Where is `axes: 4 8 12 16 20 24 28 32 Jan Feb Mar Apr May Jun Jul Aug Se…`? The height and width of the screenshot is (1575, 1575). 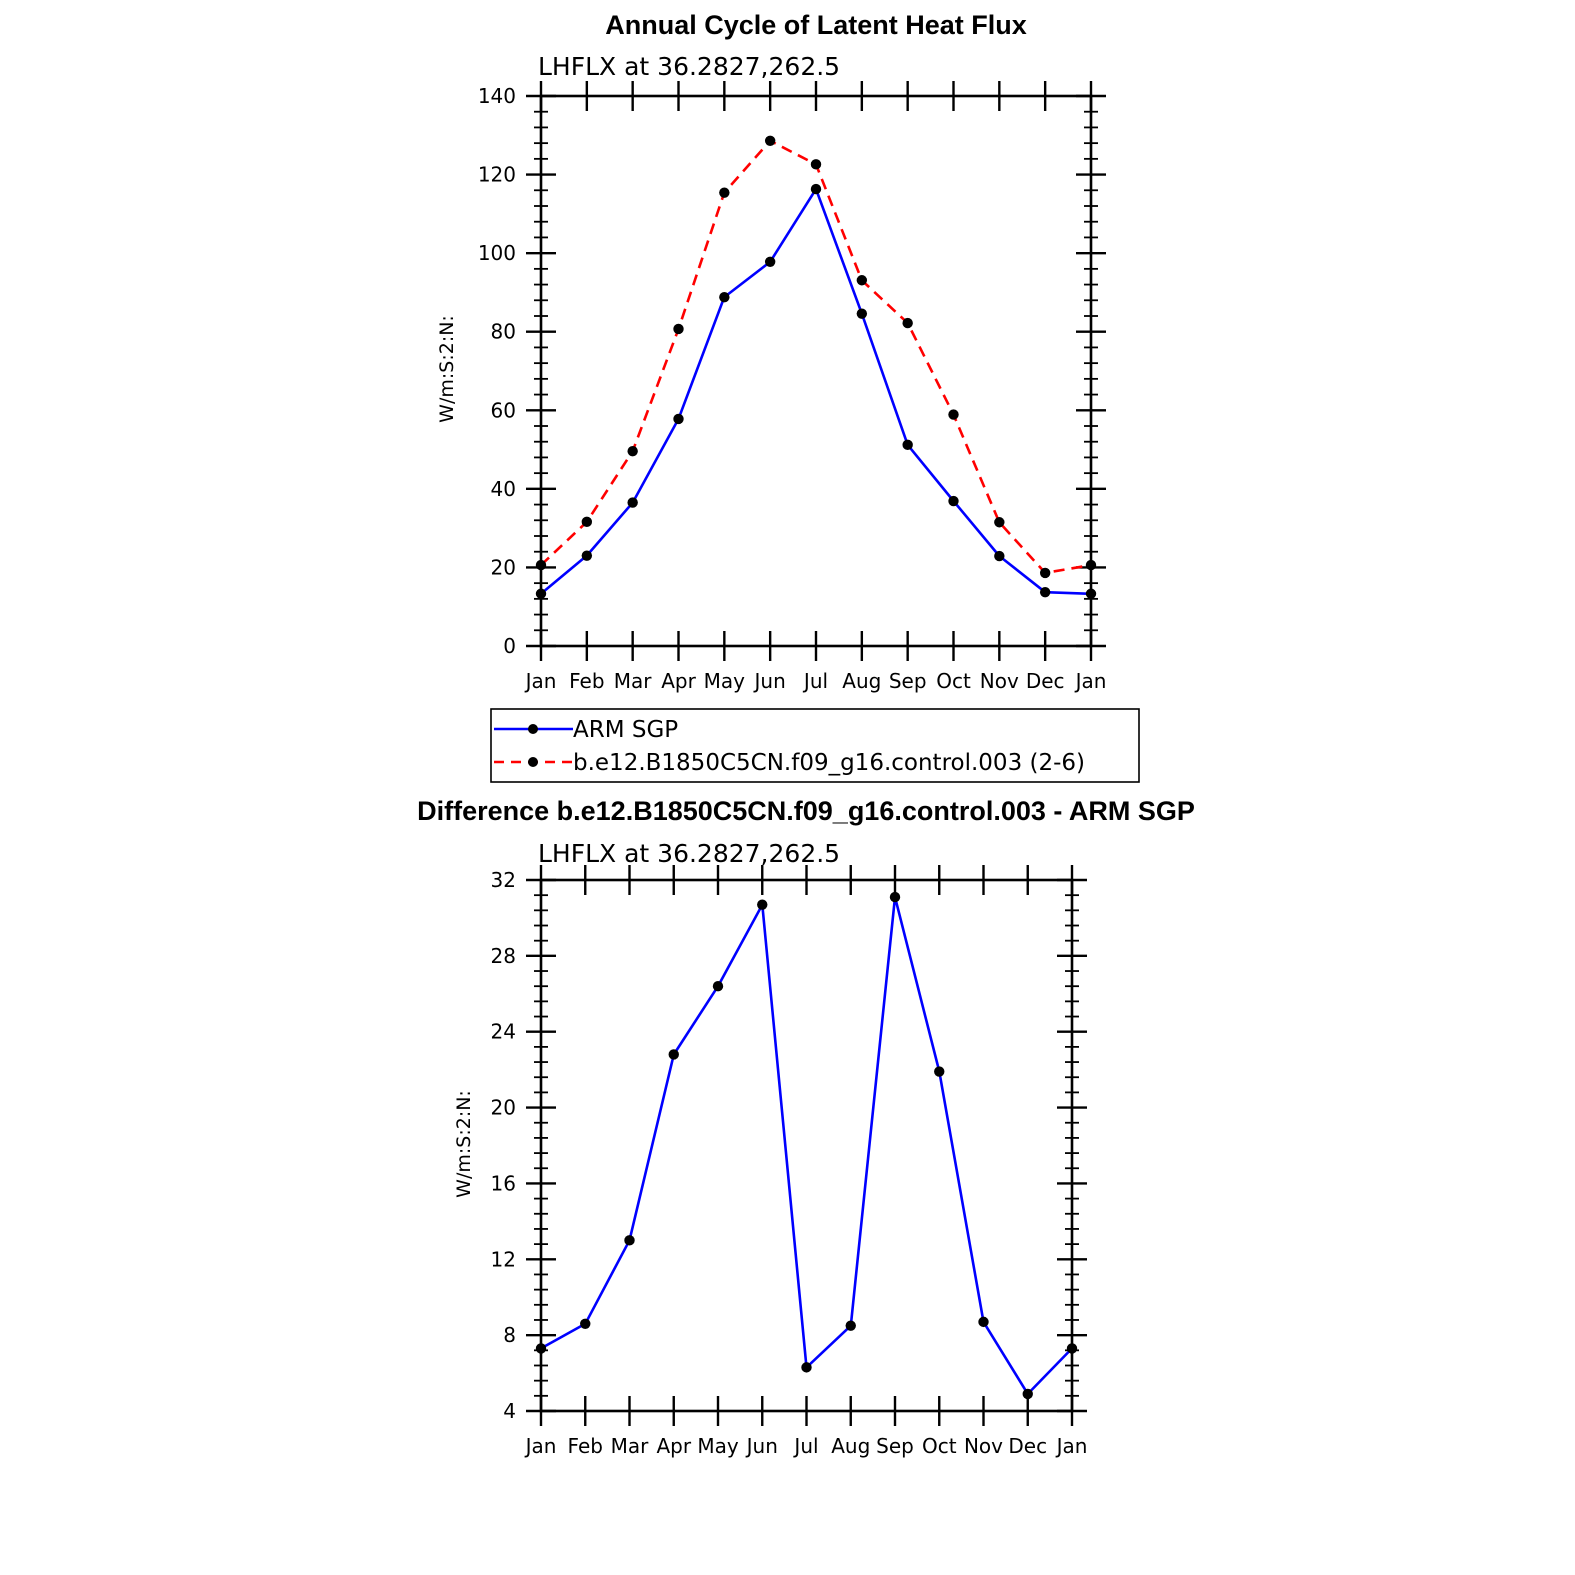 axes: 4 8 12 16 20 24 28 32 Jan Feb Mar Apr May Jun Jul Aug Se… is located at coordinates (789, 1161).